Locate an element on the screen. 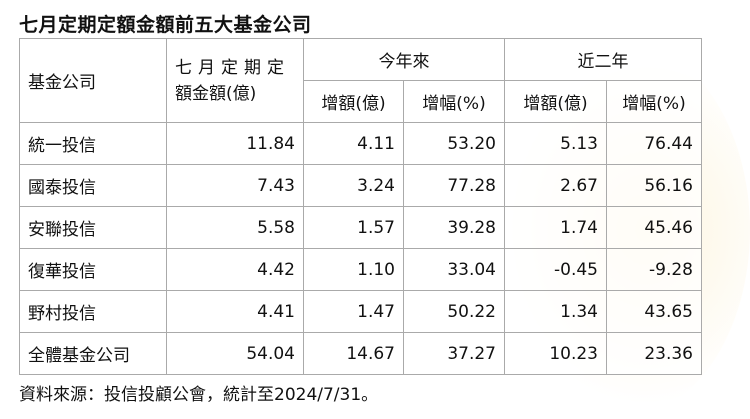 This screenshot has width=750, height=419. header-two-years-increase: 增額(億) is located at coordinates (555, 101).